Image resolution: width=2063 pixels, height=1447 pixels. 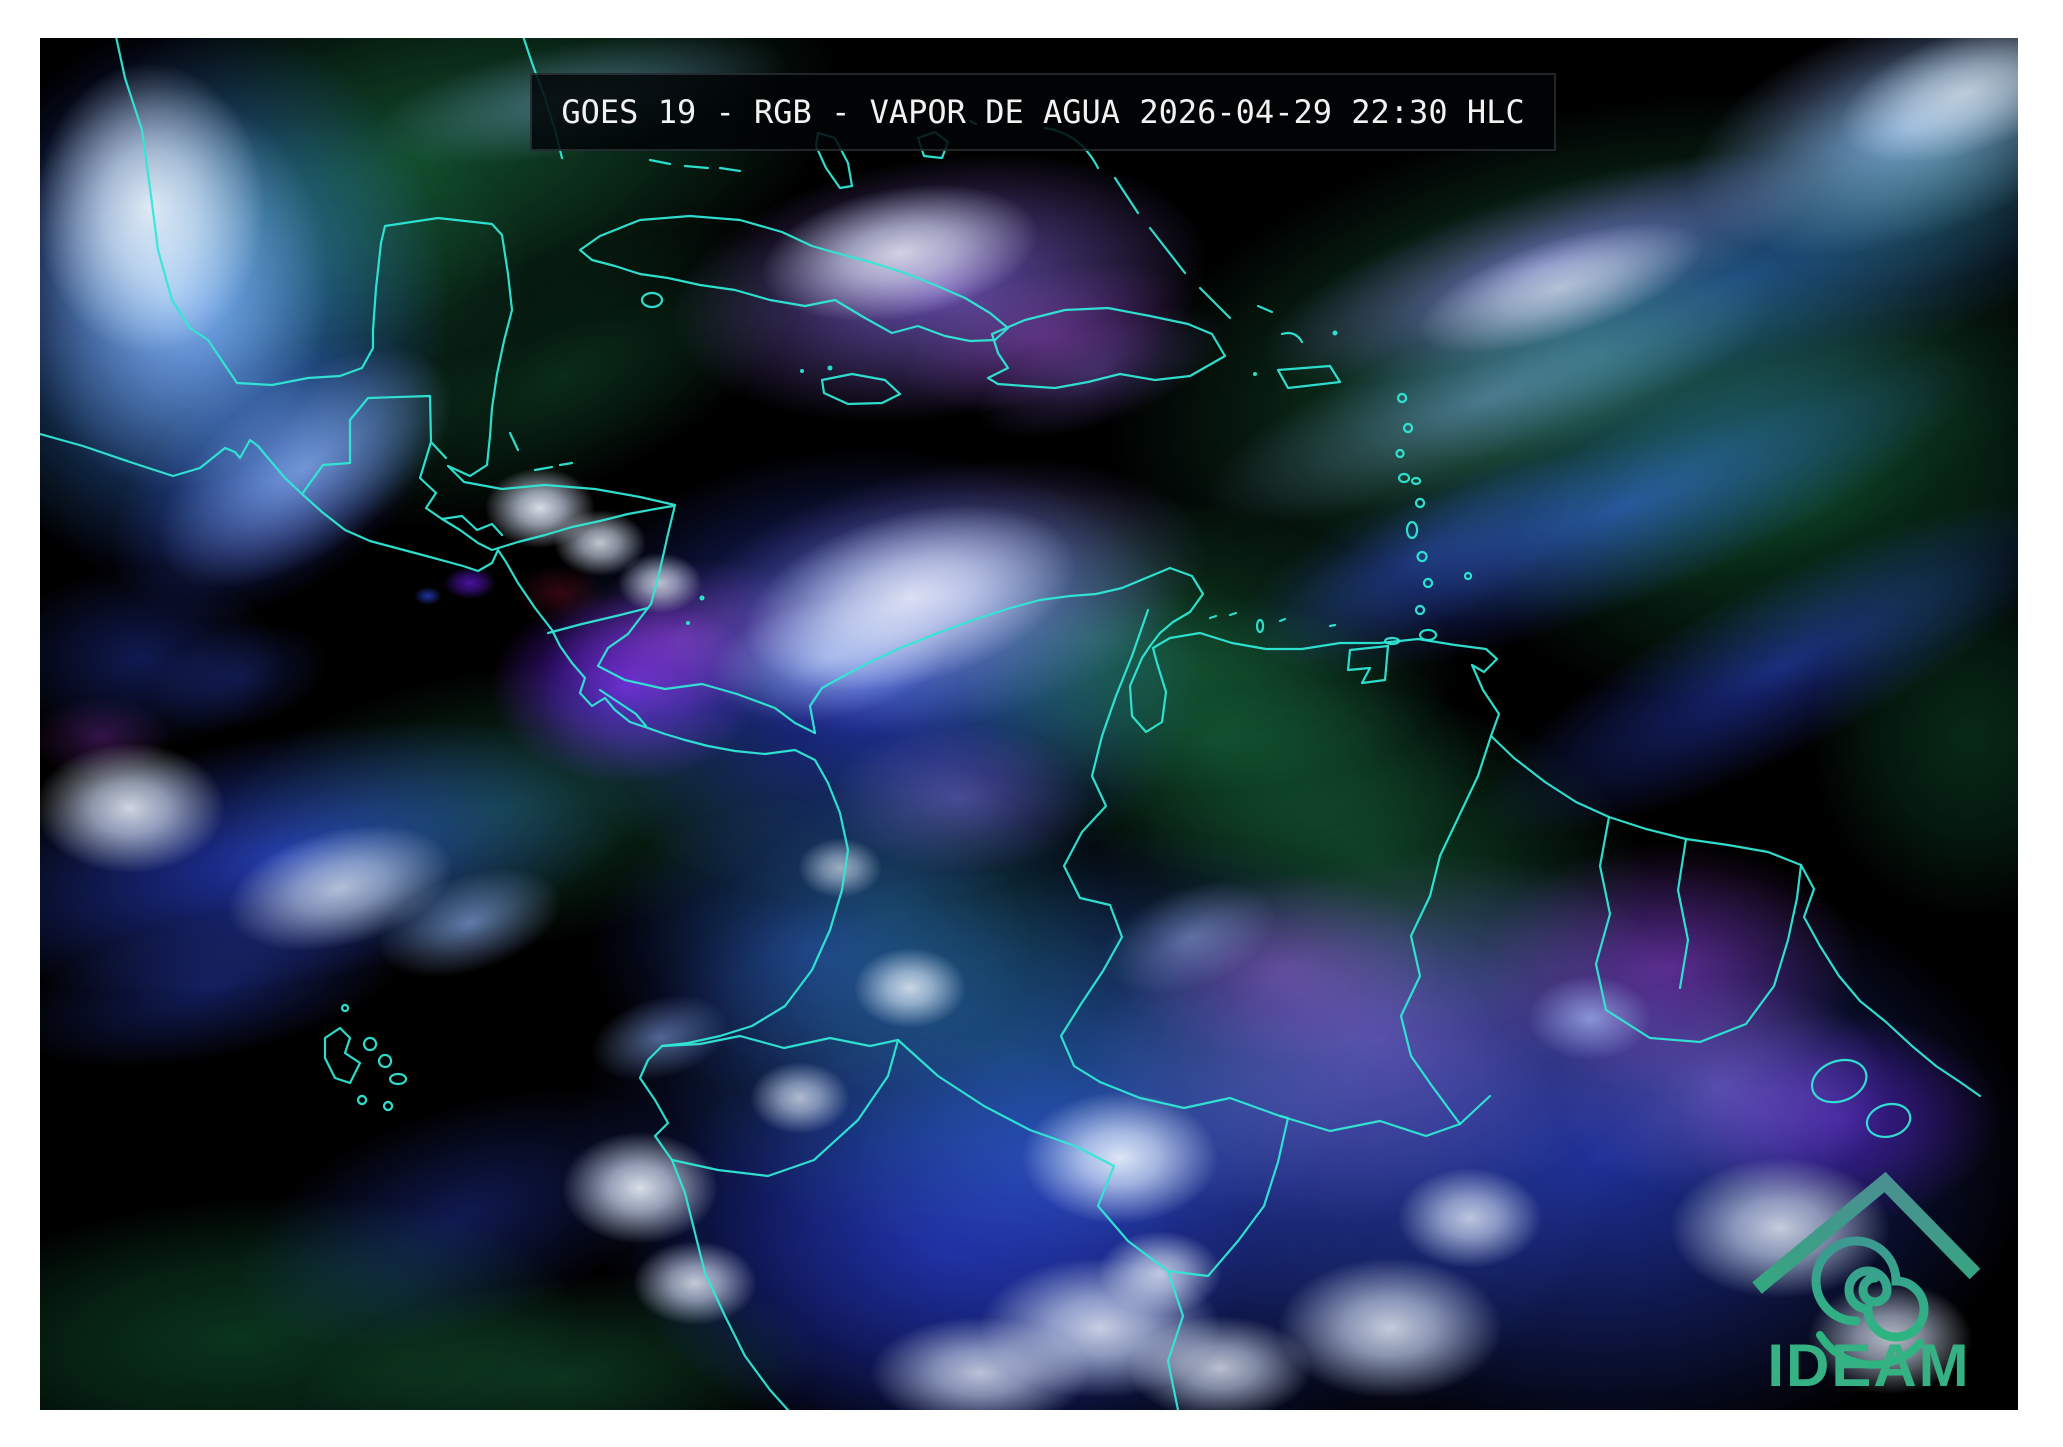 I want to click on islands-abc-margarita, so click(x=1323, y=626).